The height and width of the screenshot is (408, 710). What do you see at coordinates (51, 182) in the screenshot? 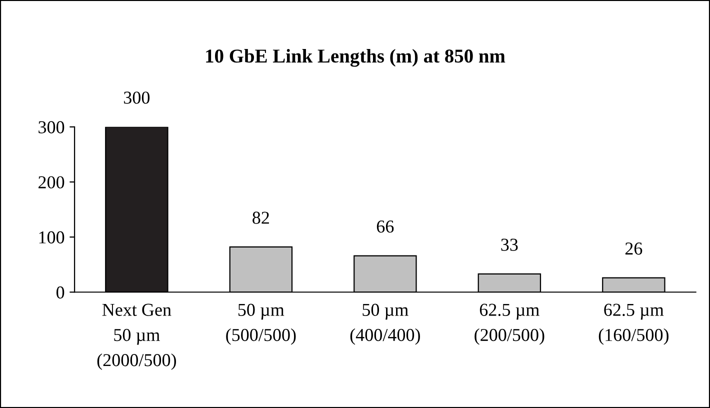
I see `y-tick-label: 200` at bounding box center [51, 182].